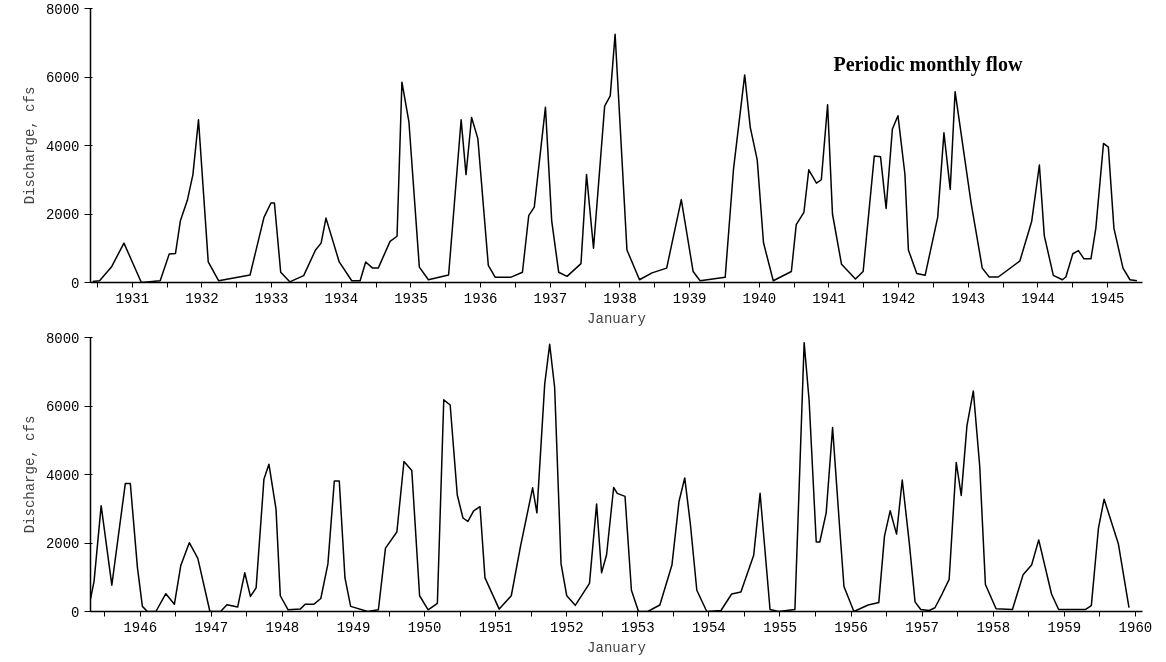  Describe the element at coordinates (898, 298) in the screenshot. I see `x-tick-label: 1942` at that location.